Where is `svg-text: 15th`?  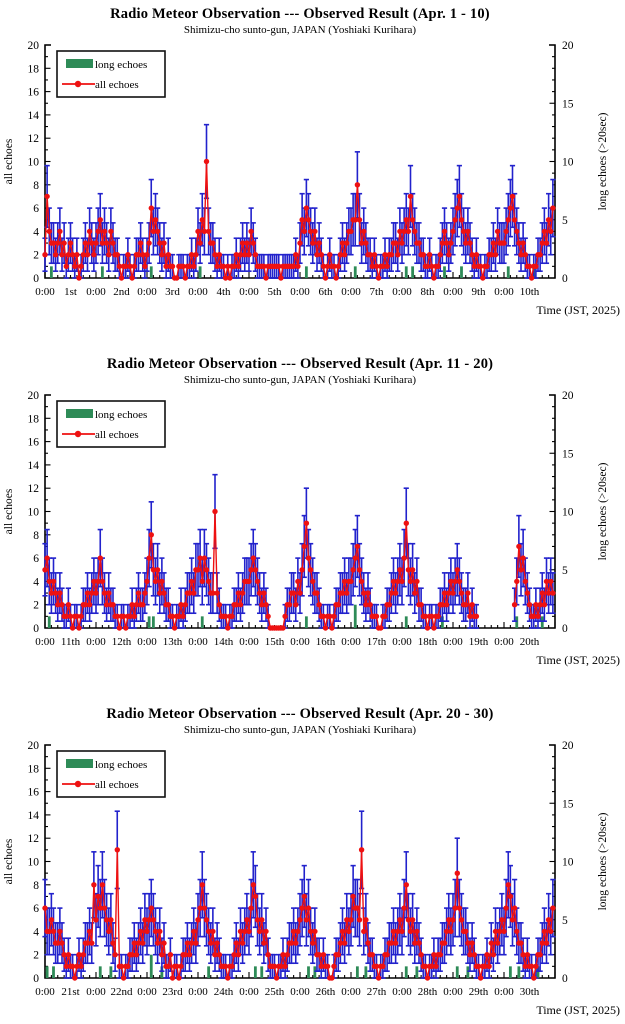
svg-text: 15th is located at coordinates (275, 642).